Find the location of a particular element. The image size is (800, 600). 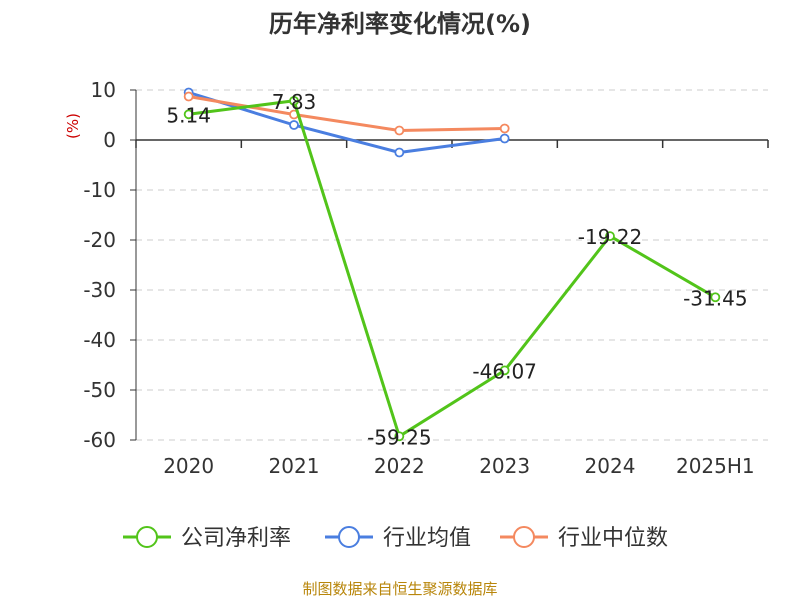

x-tick-label: 2023 is located at coordinates (504, 466).